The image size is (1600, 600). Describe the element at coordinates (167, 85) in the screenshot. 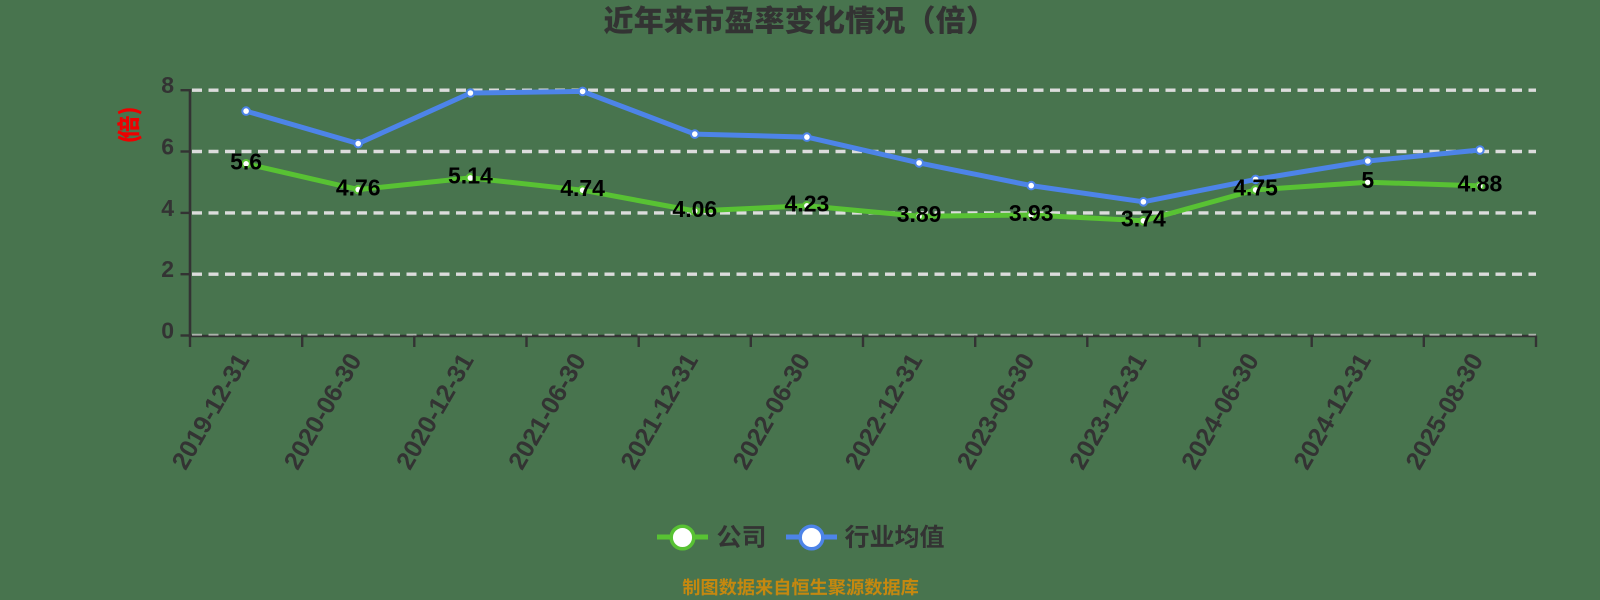

I see `svg-text: 8` at that location.